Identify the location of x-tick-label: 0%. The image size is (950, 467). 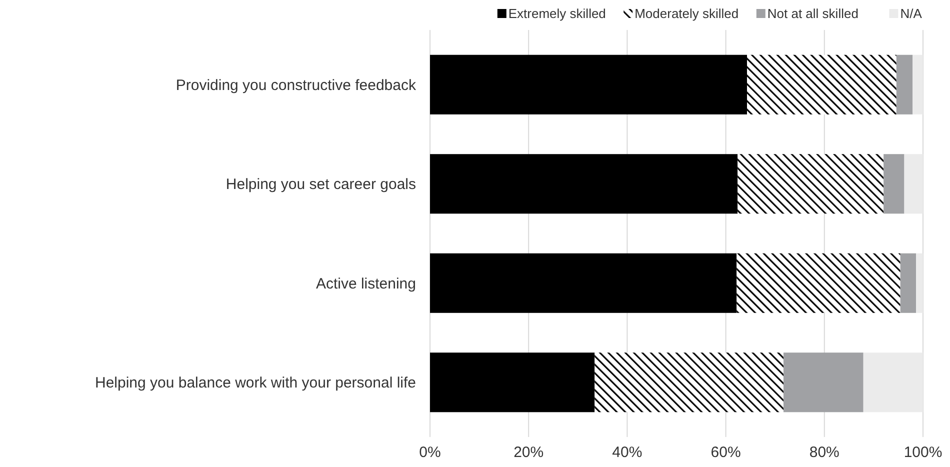
(430, 452).